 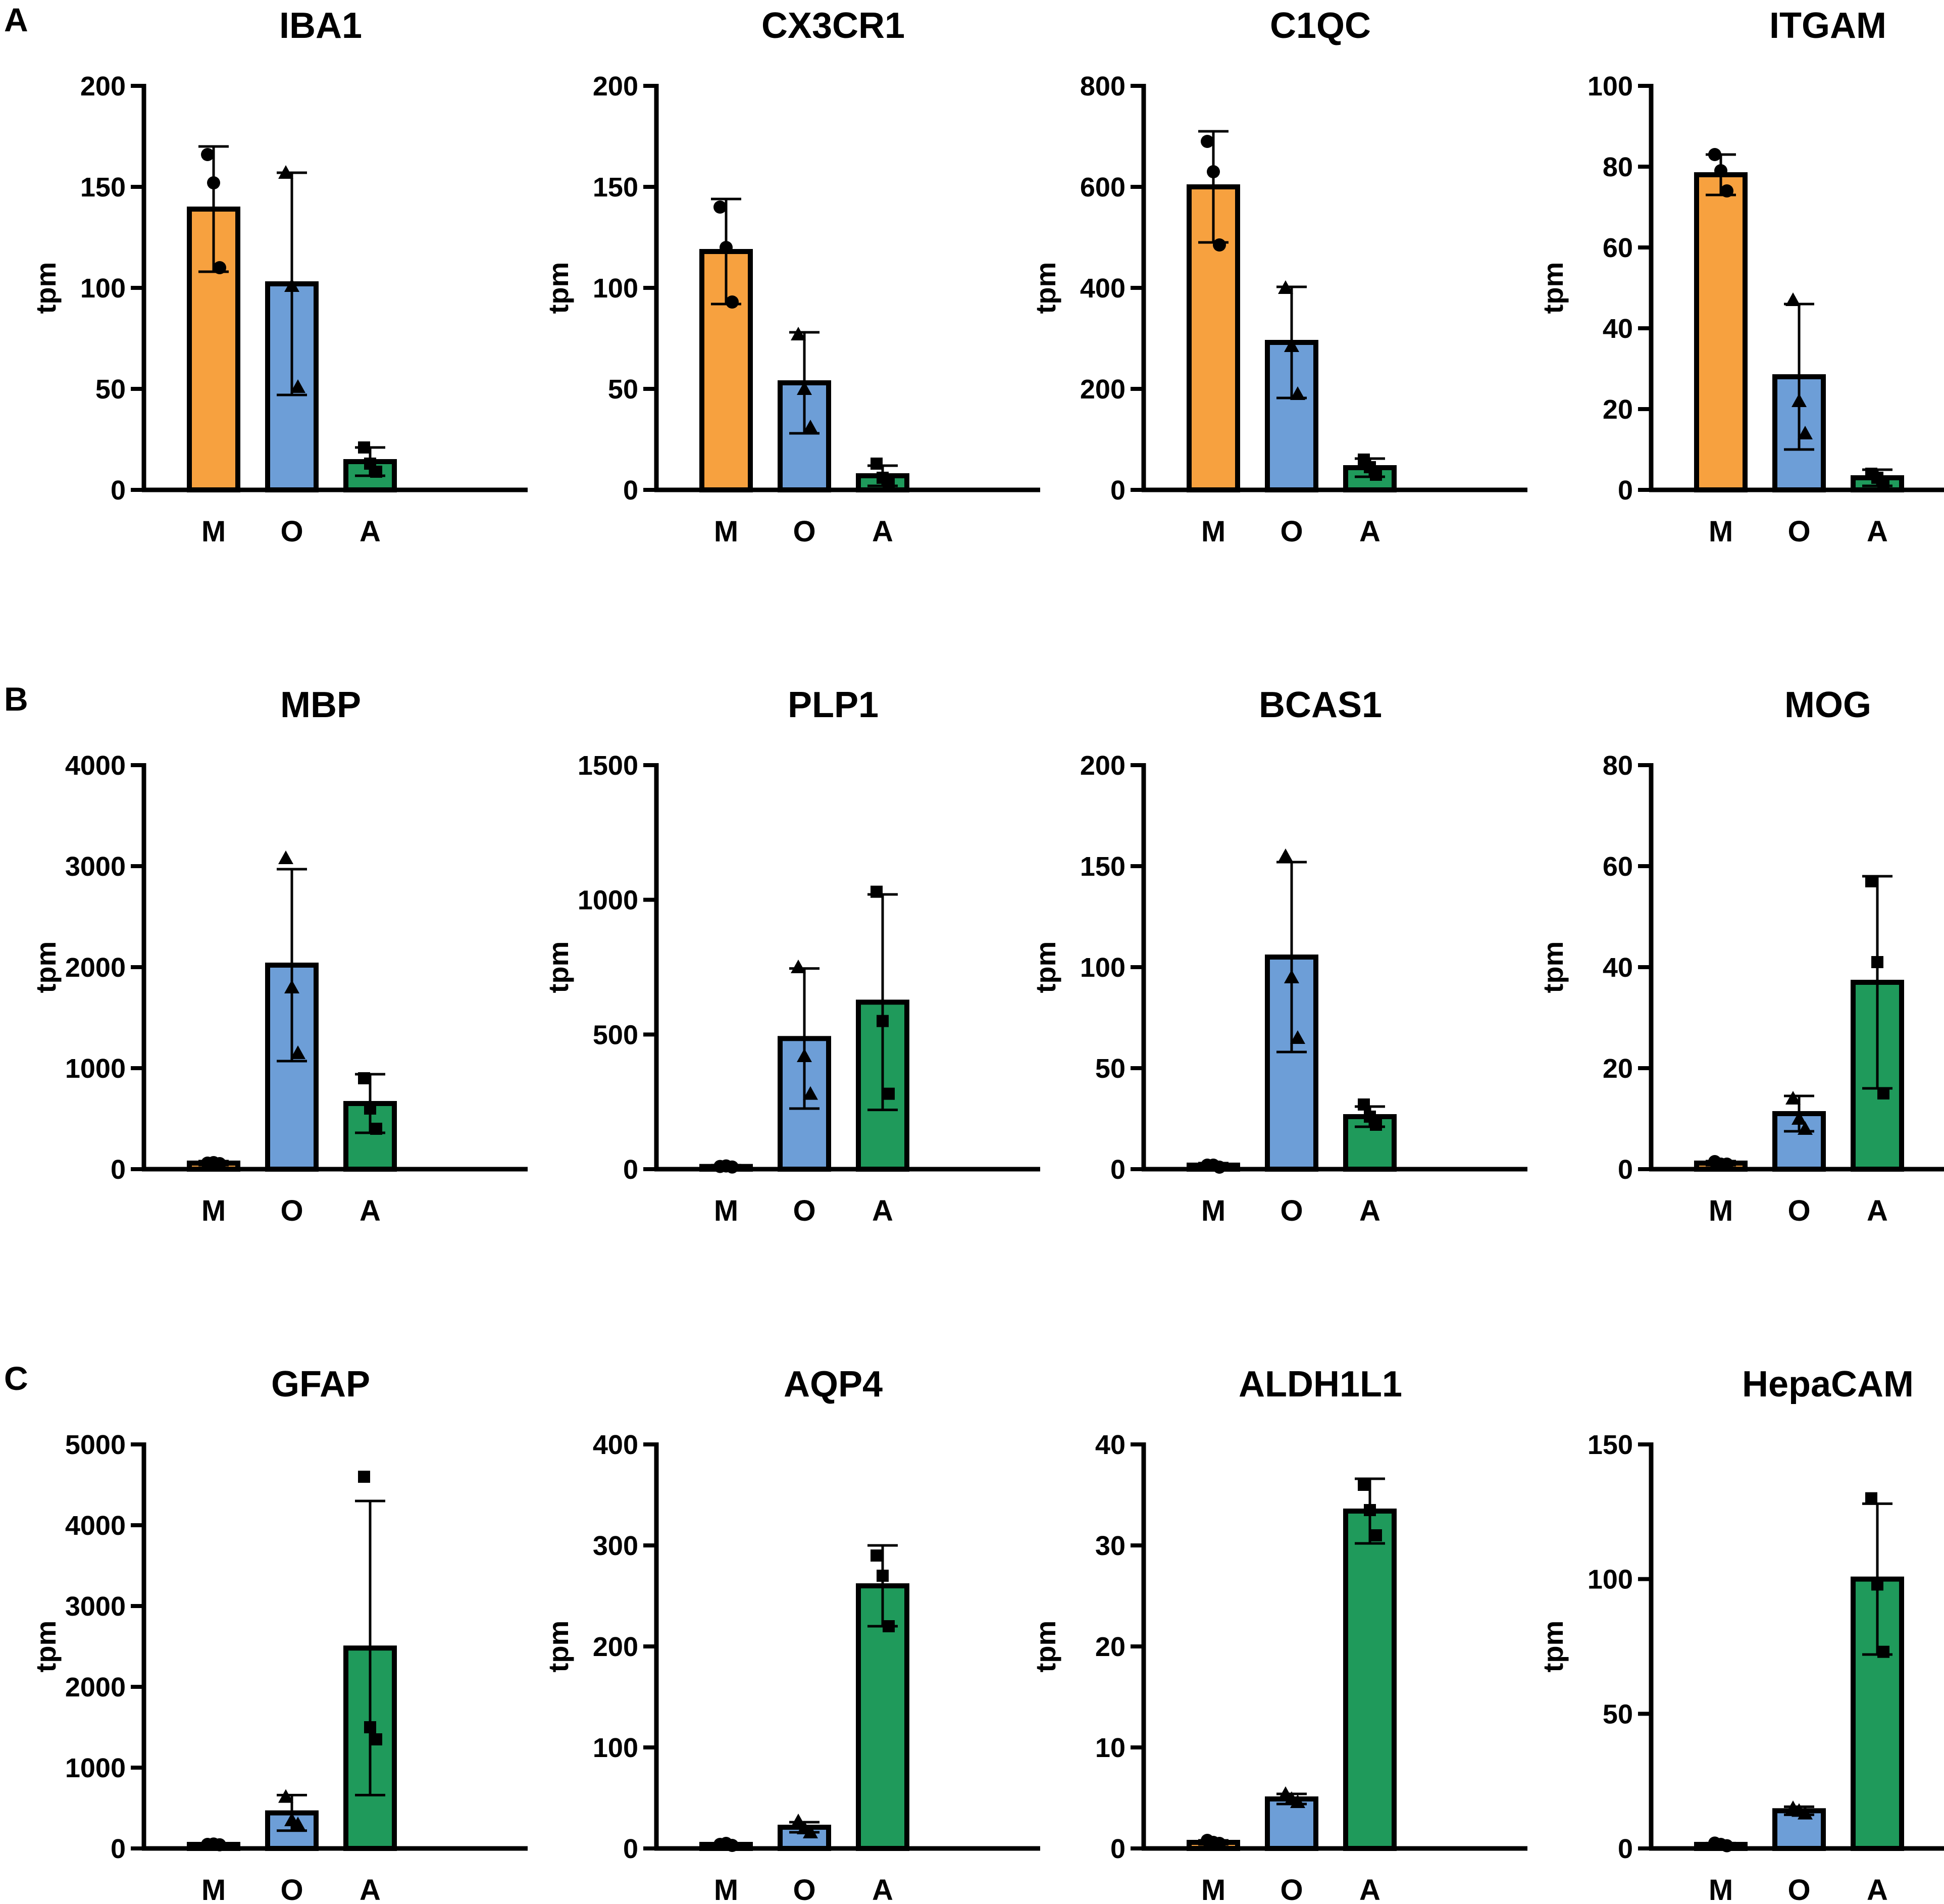 What do you see at coordinates (1369, 1211) in the screenshot?
I see `x-tick-label-bcas1-A: A` at bounding box center [1369, 1211].